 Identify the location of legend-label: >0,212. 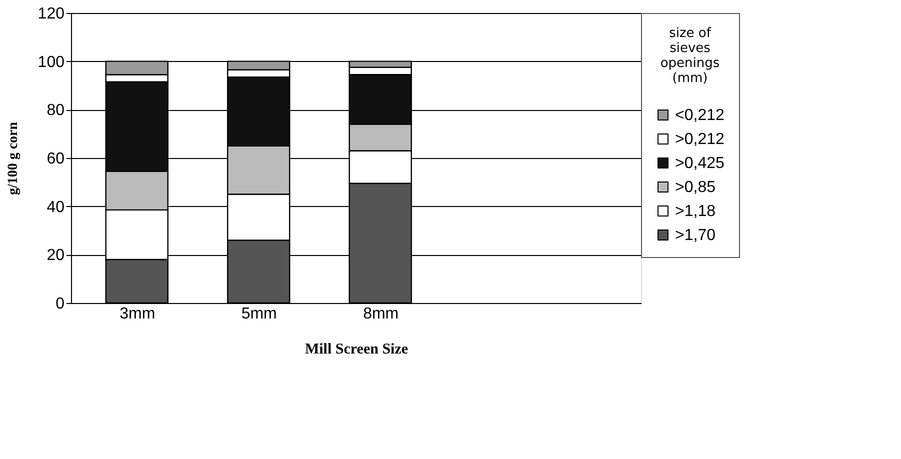
(699, 139).